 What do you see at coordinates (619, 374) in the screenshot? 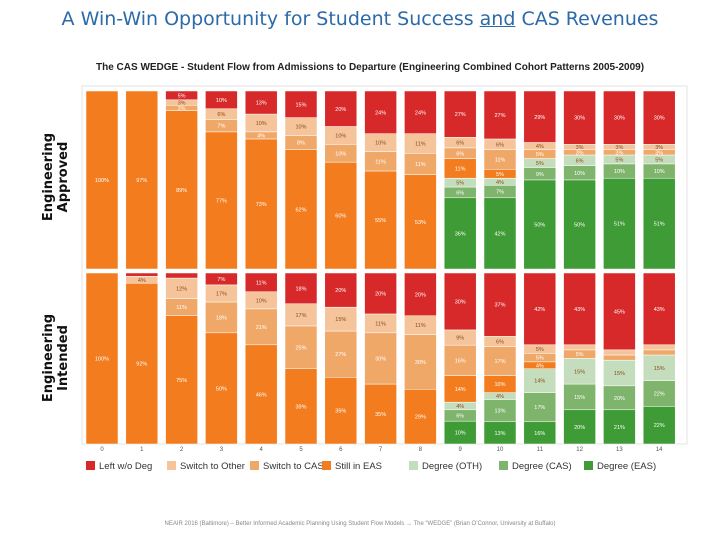
I see `data-label-p2-b13-s3: 15%` at bounding box center [619, 374].